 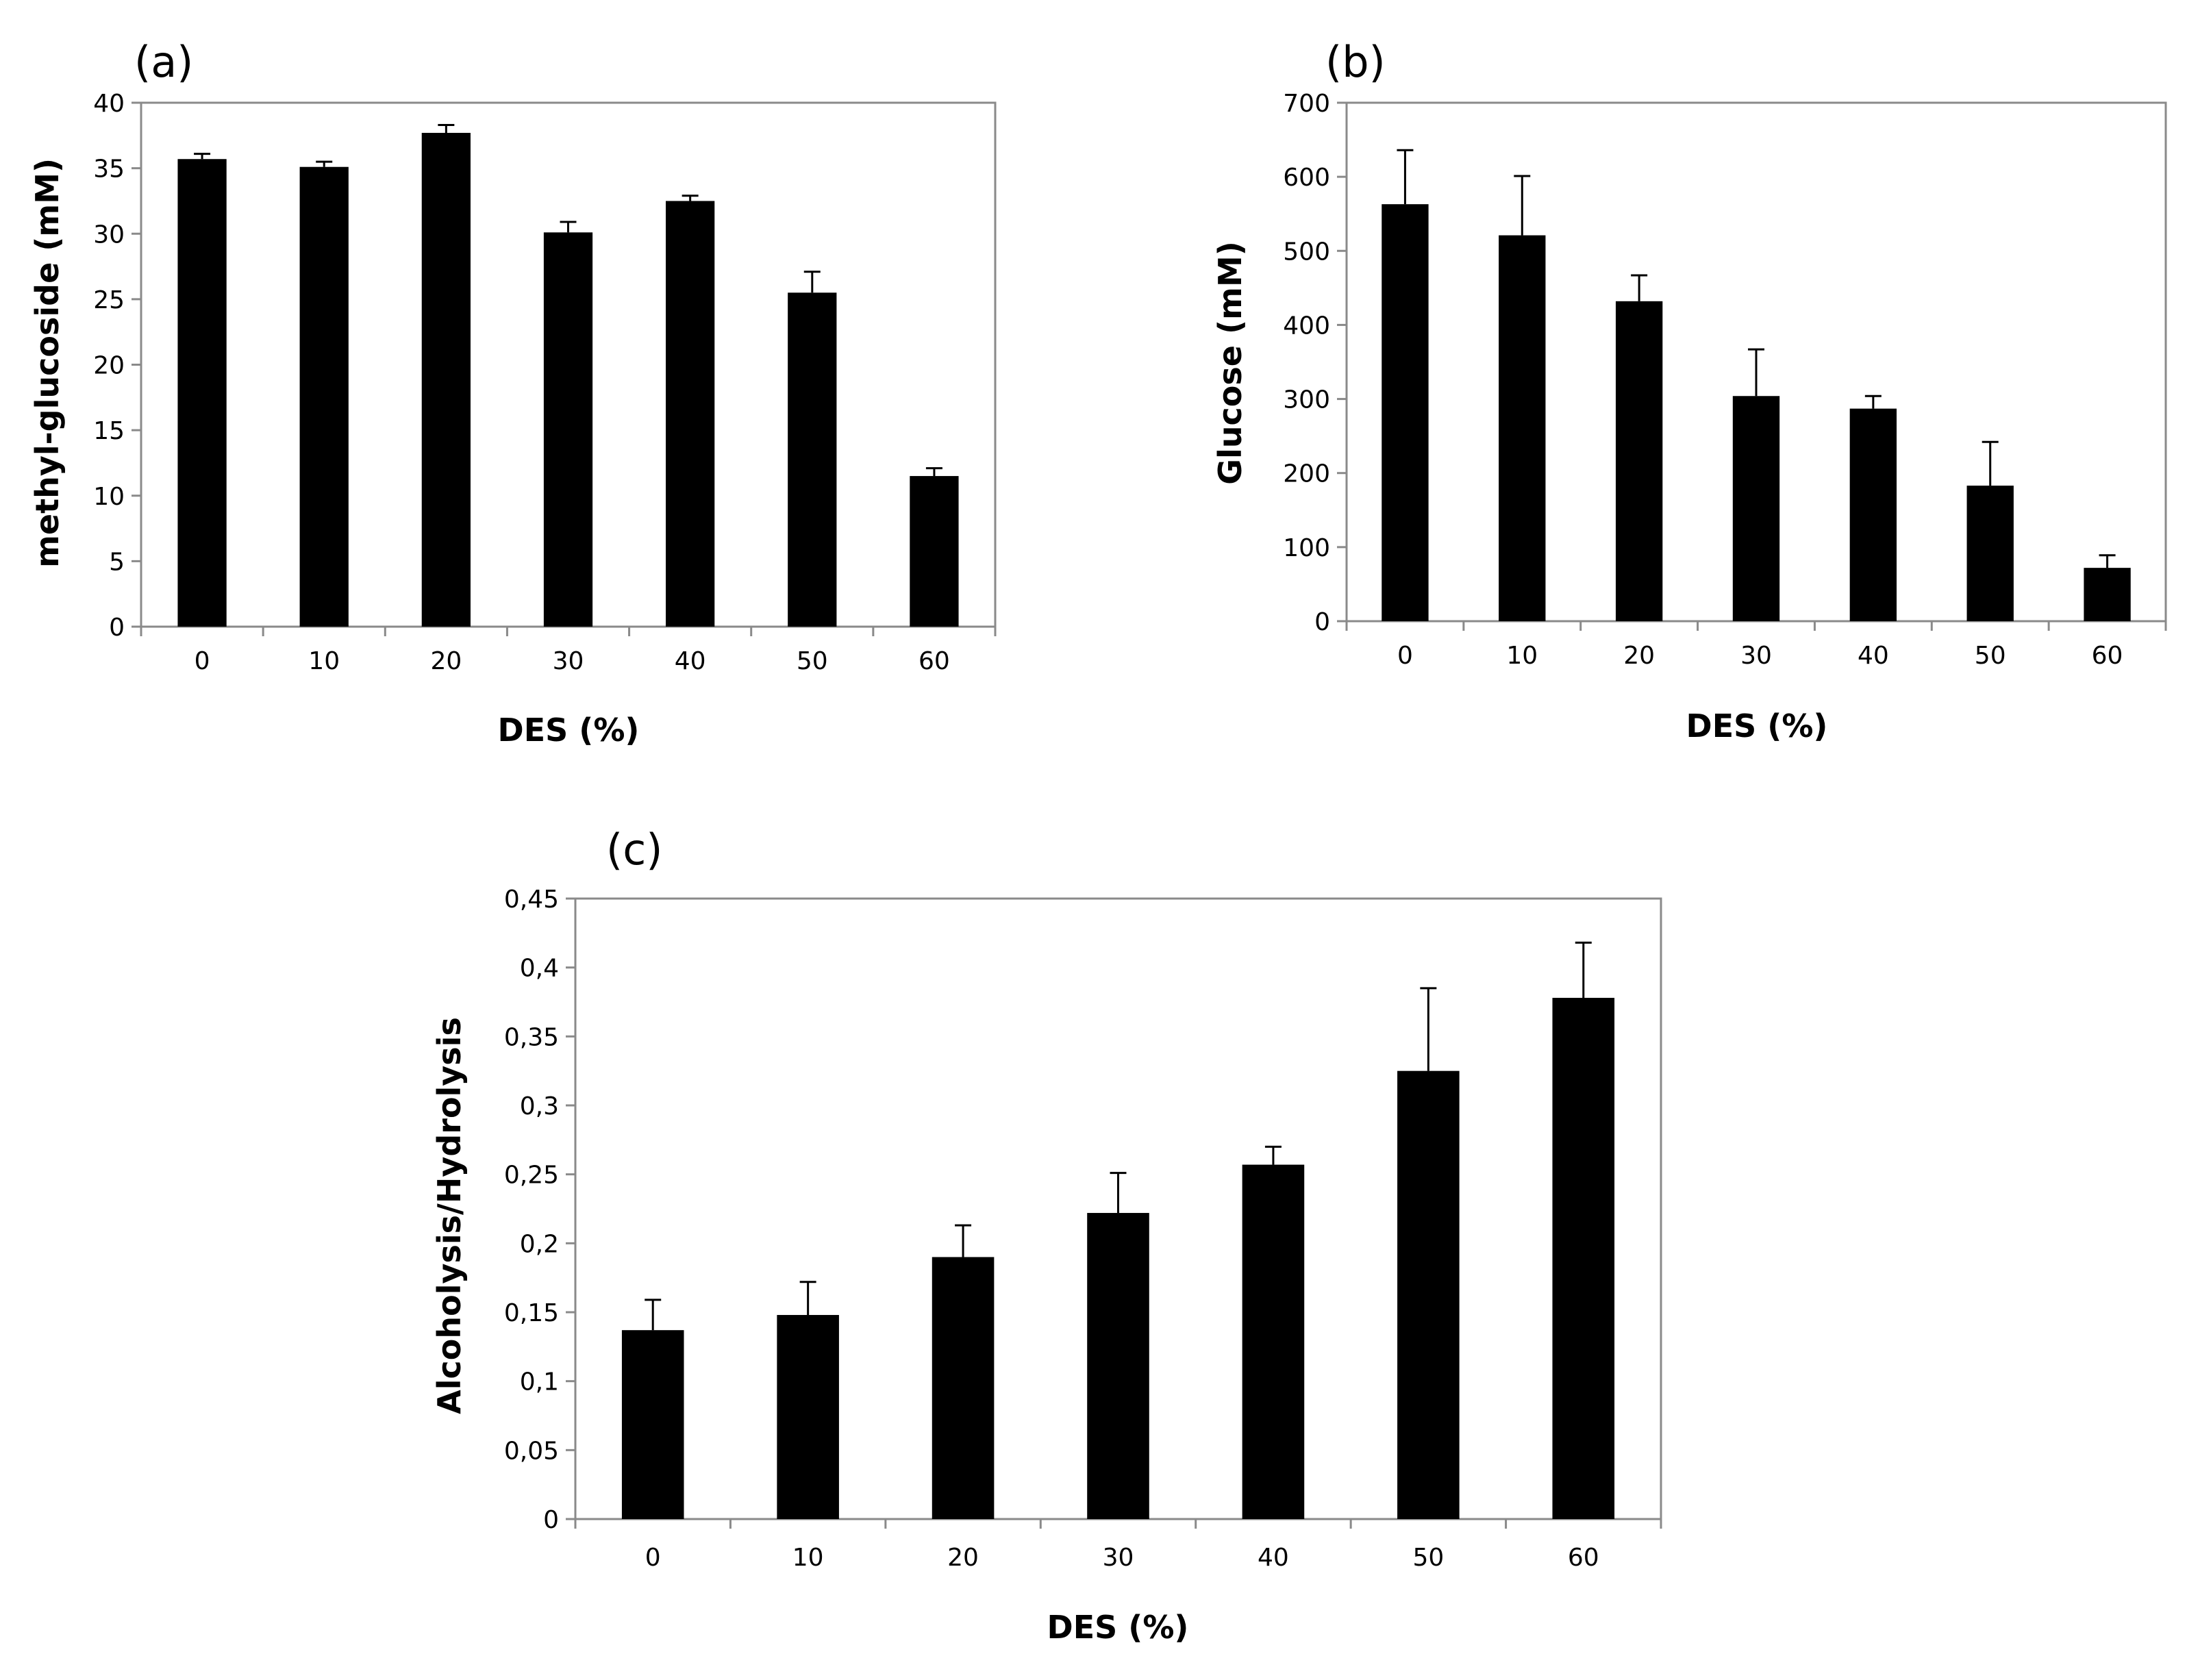 What do you see at coordinates (634, 850) in the screenshot?
I see `panel-c-label: (c)` at bounding box center [634, 850].